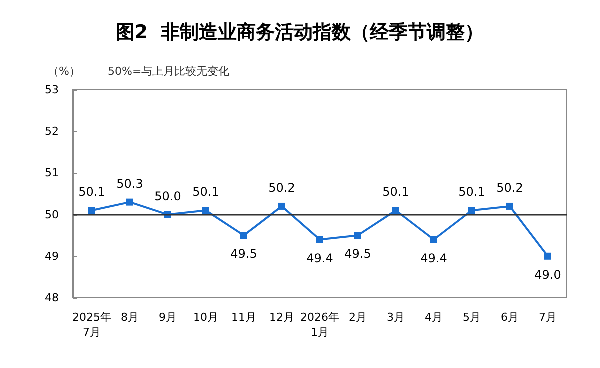 This screenshot has height=368, width=600. Describe the element at coordinates (169, 71) in the screenshot. I see `text: 50%=与上月比较无变化` at that location.